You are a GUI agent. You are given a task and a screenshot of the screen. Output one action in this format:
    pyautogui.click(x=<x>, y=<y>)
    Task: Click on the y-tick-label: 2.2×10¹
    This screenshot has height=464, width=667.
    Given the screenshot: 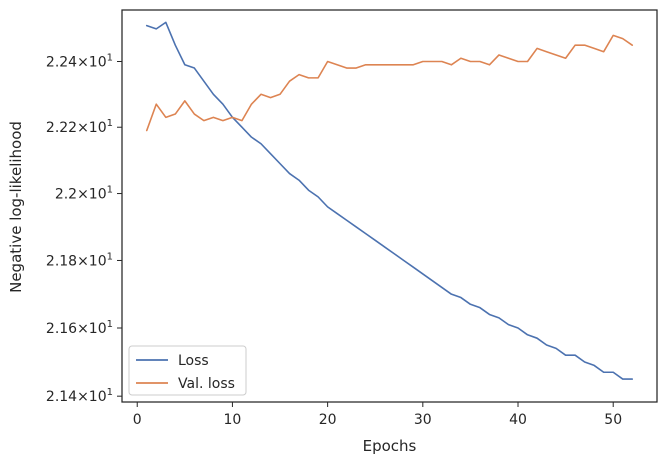 What is the action you would take?
    pyautogui.click(x=84, y=194)
    